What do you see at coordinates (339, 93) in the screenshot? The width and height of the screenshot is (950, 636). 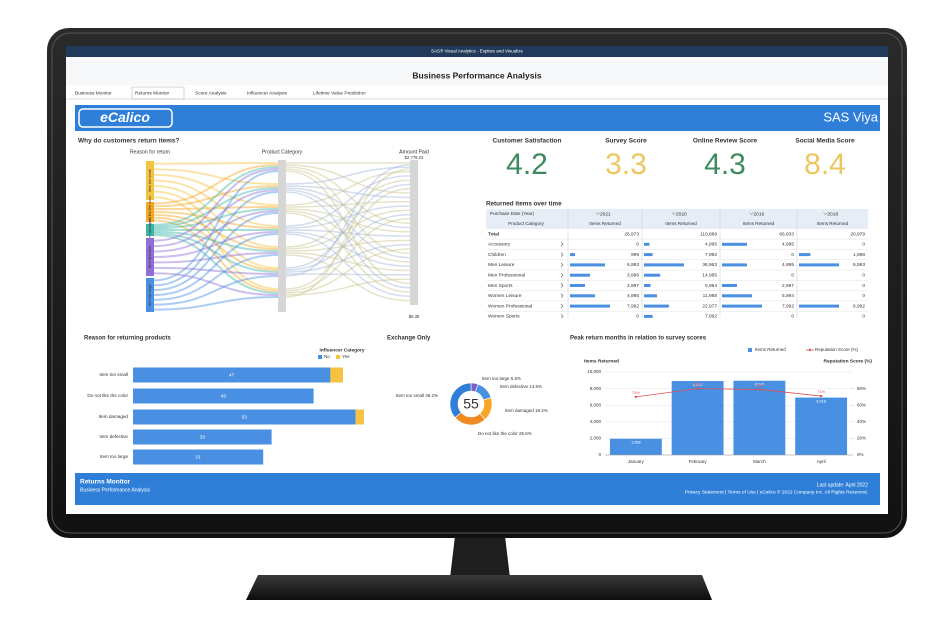 I see `tab: Lifetime Value Prediction` at bounding box center [339, 93].